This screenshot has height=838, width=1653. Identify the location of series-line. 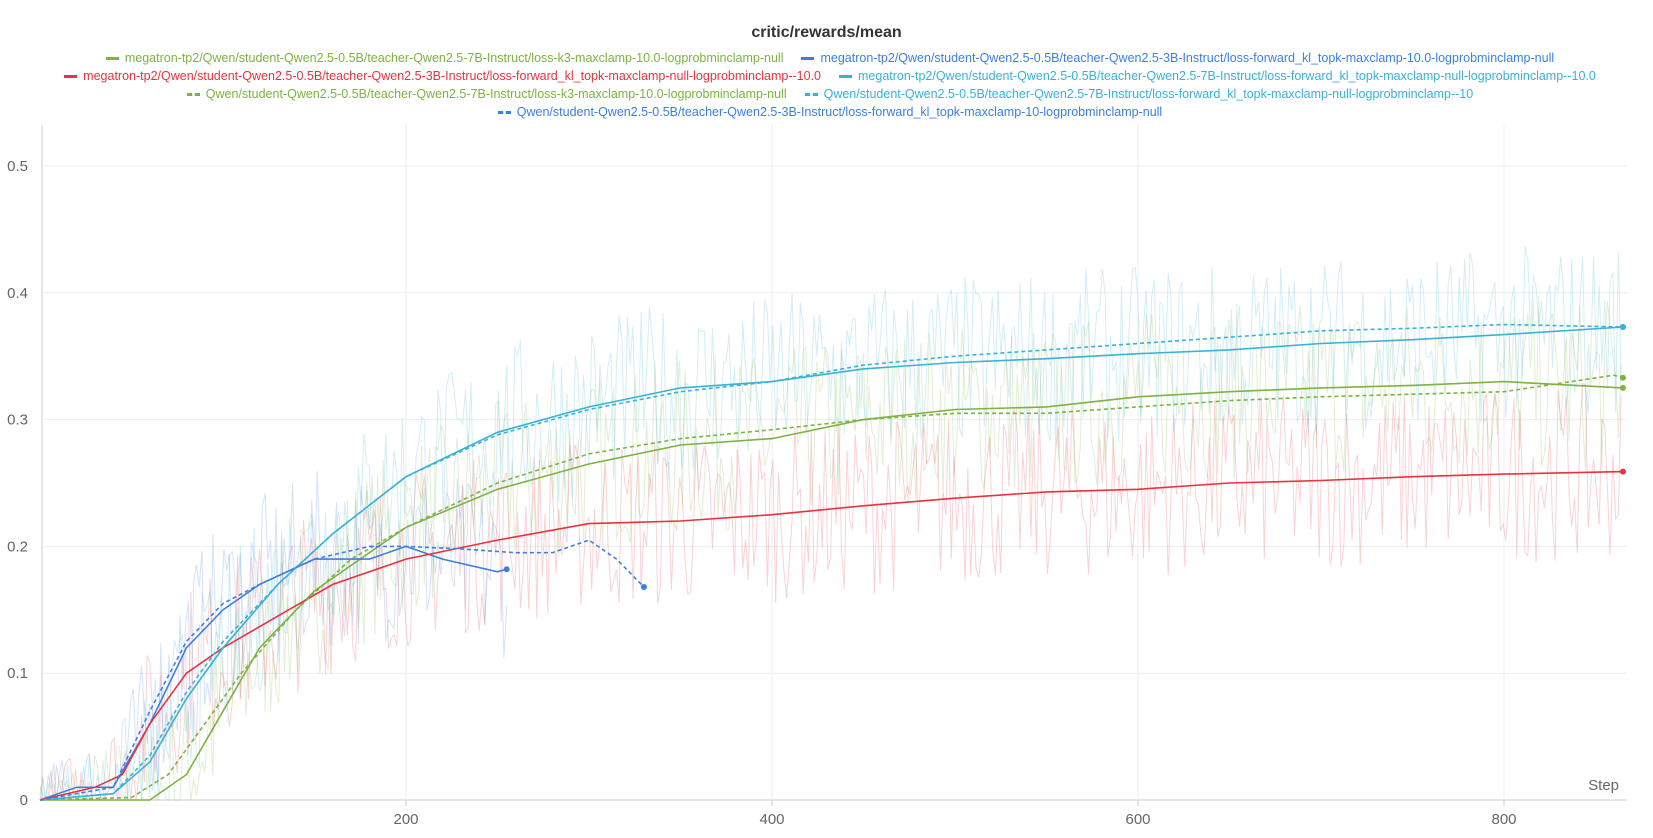
(342, 670).